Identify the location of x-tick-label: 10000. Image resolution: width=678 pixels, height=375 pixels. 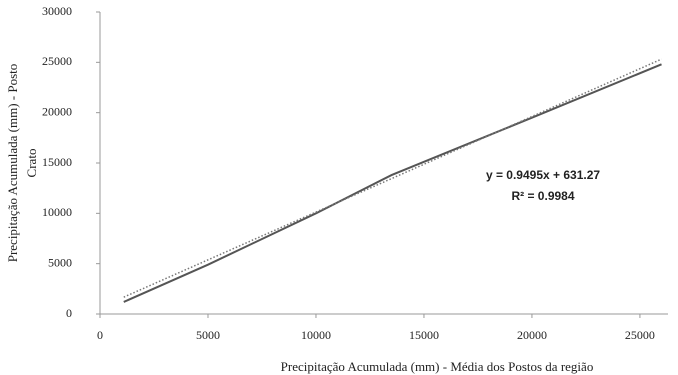
(316, 335).